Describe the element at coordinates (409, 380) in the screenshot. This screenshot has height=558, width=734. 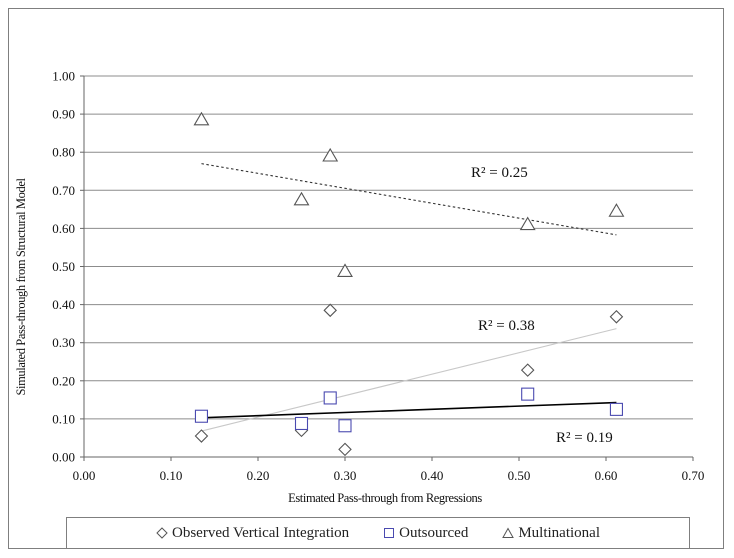
I see `trendline-diamond` at that location.